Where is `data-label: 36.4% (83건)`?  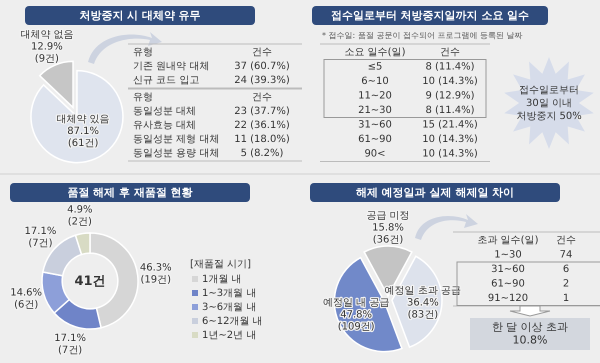
data-label: 36.4% (83건) is located at coordinates (423, 308).